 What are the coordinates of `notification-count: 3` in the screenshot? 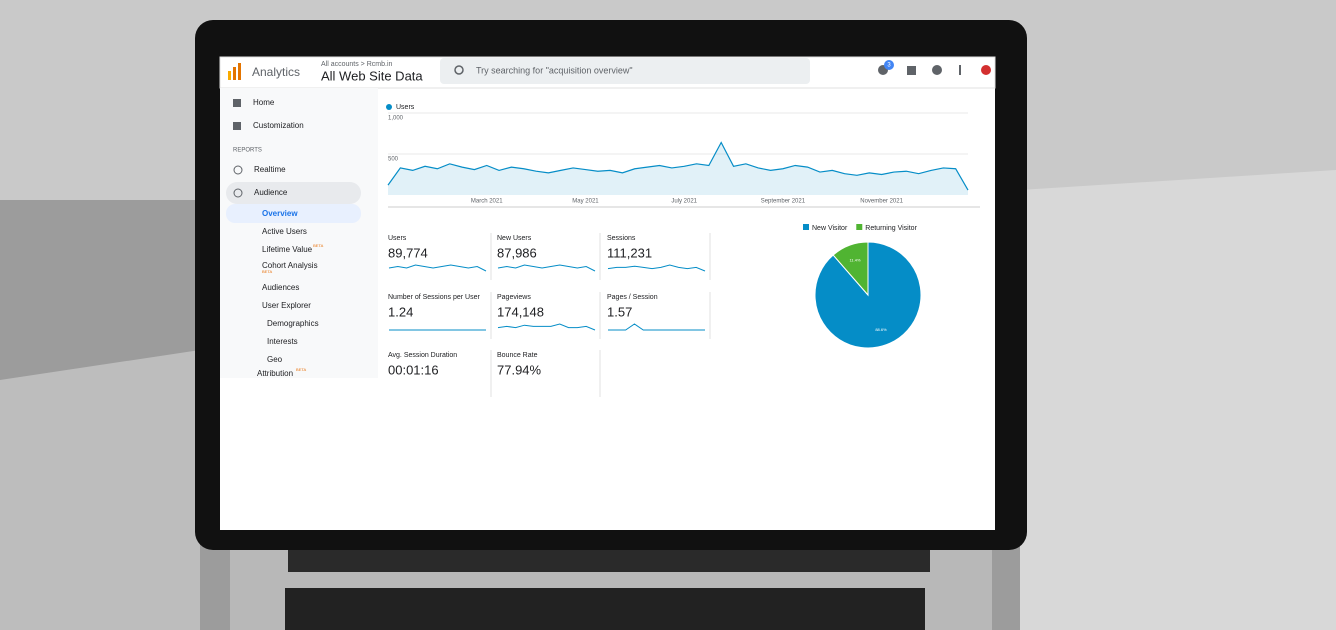 It's located at (889, 66).